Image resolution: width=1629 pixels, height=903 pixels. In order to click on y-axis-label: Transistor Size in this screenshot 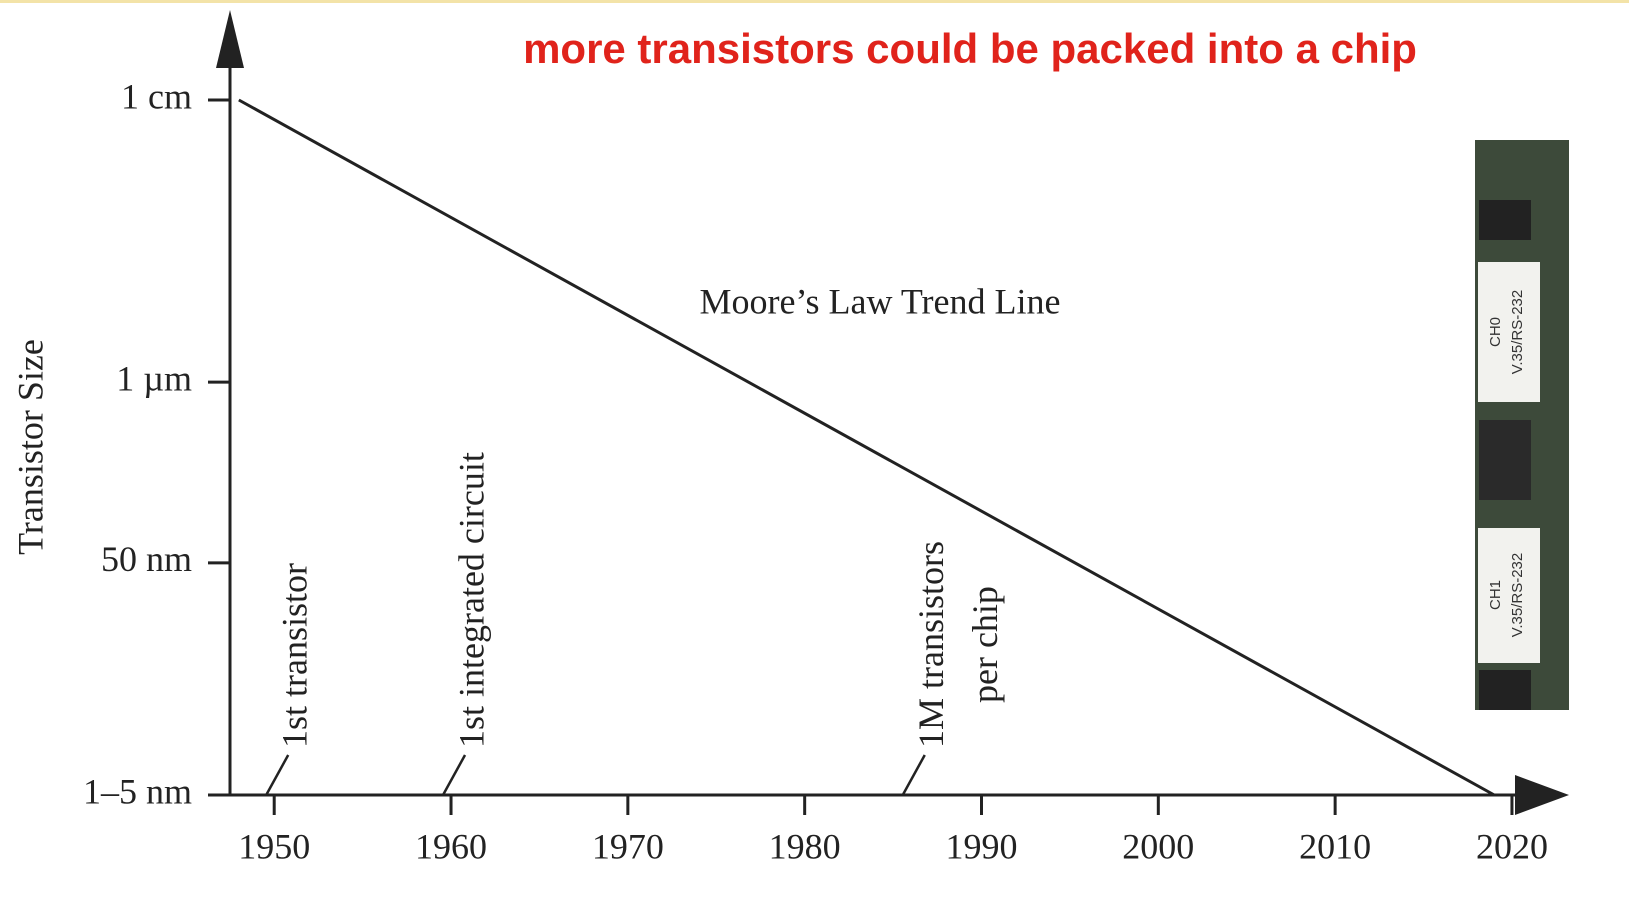, I will do `click(30, 447)`.